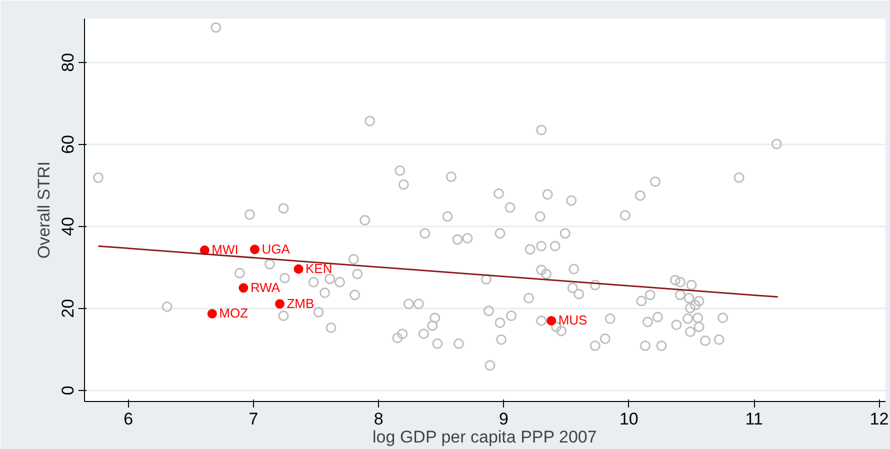 The height and width of the screenshot is (449, 890). Describe the element at coordinates (233, 313) in the screenshot. I see `annotation: MOZ` at that location.